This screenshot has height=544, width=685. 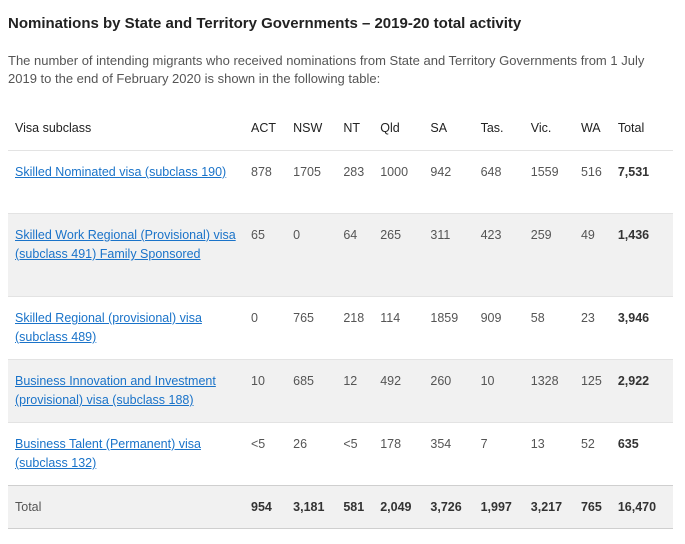 What do you see at coordinates (261, 172) in the screenshot?
I see `cell-act: 878` at bounding box center [261, 172].